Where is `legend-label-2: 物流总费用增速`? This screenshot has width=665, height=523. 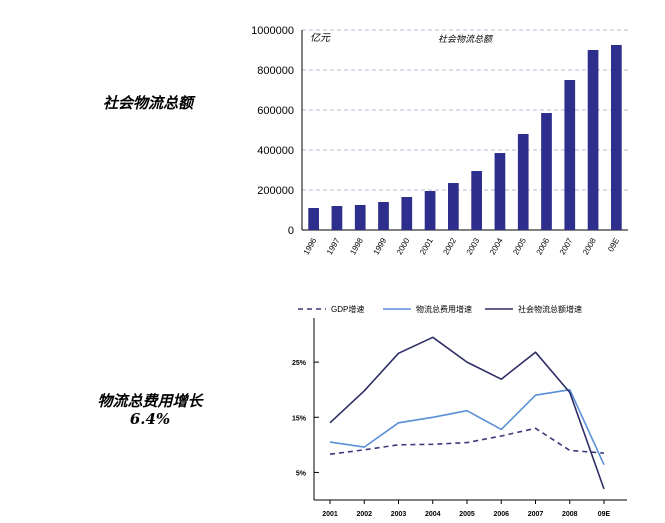
legend-label-2: 物流总费用增速 is located at coordinates (444, 309).